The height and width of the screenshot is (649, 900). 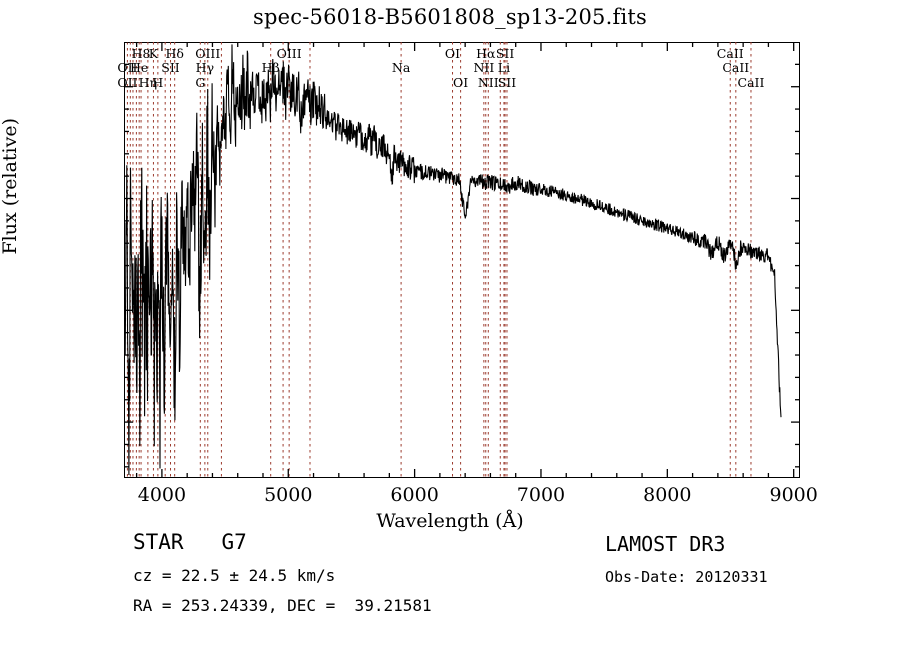 I want to click on x-tick-label: 9000, so click(x=793, y=495).